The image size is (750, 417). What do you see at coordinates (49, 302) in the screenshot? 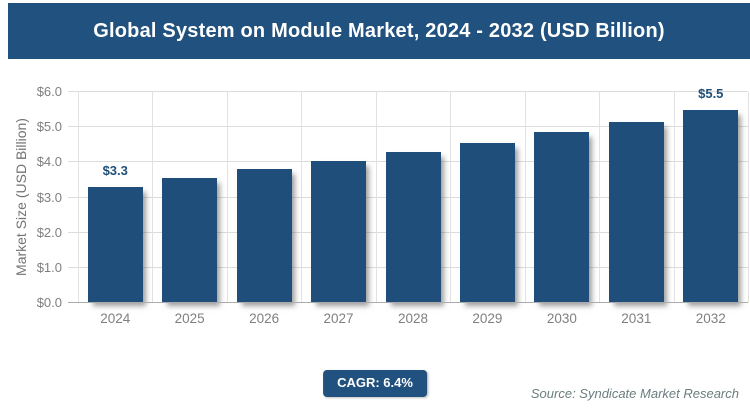
I see `y-tick-label: $0.0` at bounding box center [49, 302].